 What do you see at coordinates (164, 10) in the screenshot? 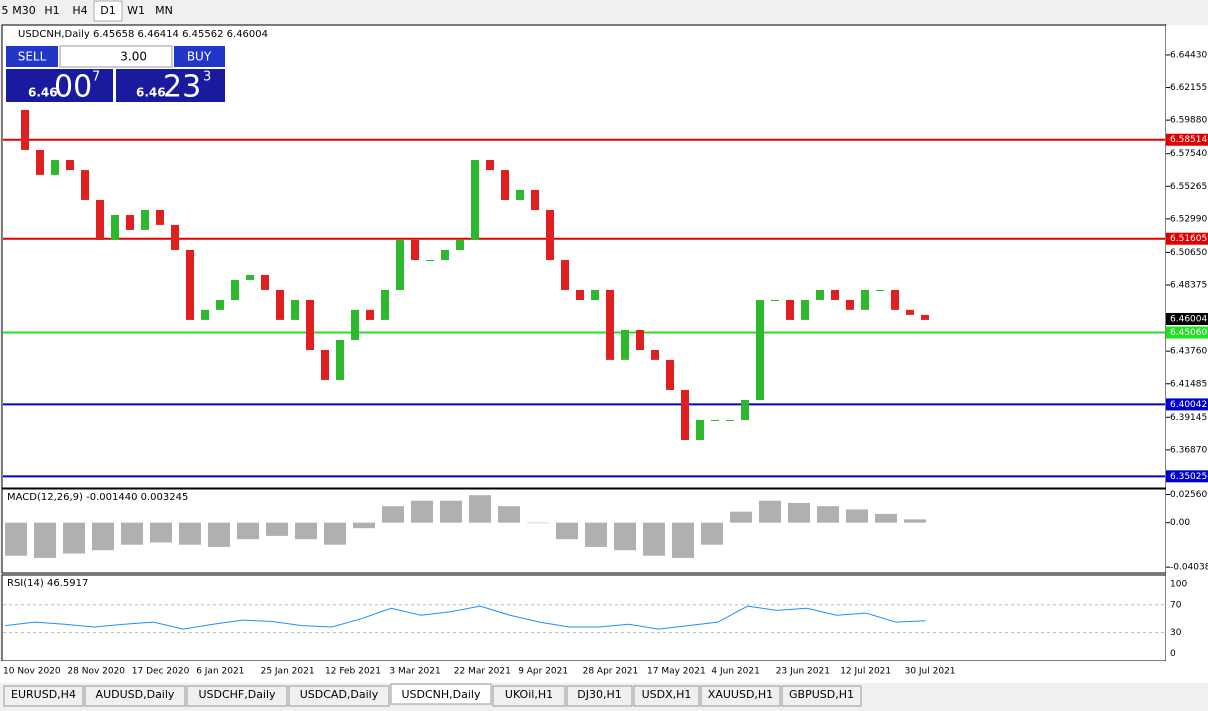
I see `timeframe-button: MN` at bounding box center [164, 10].